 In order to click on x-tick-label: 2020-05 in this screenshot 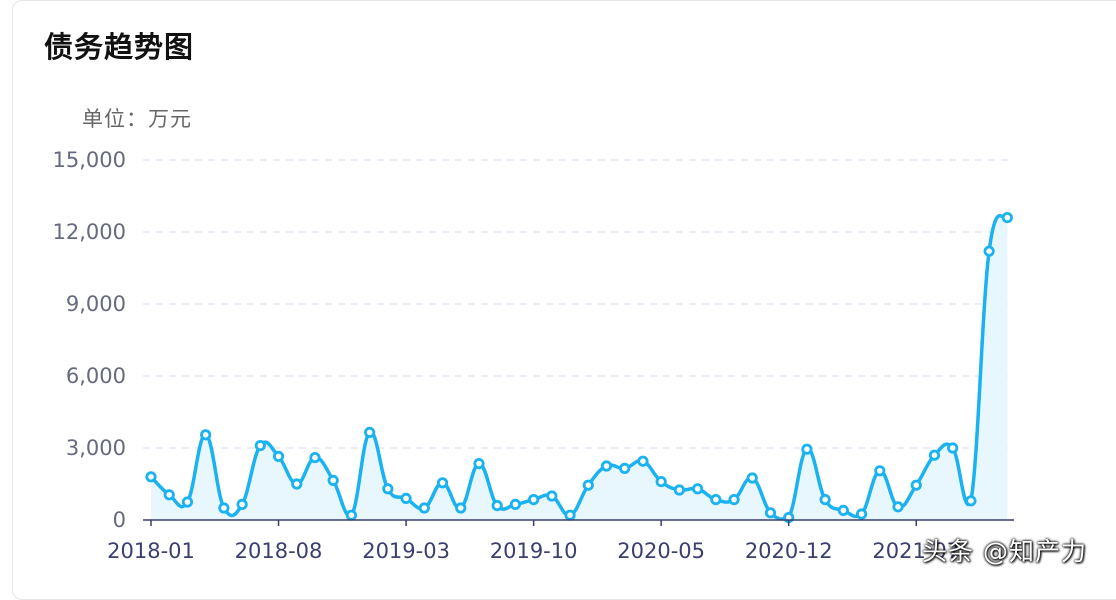, I will do `click(661, 551)`.